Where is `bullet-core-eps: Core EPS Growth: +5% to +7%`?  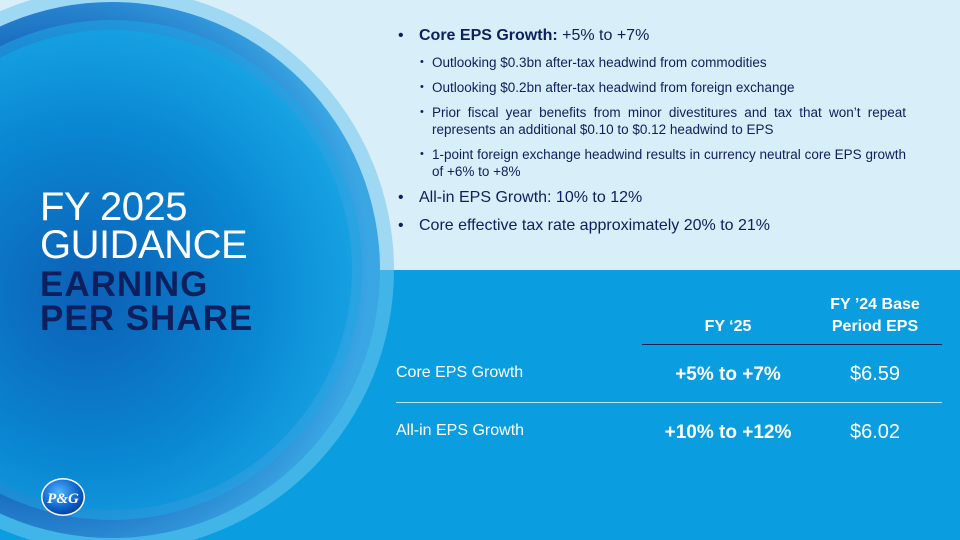
bullet-core-eps: Core EPS Growth: +5% to +7% is located at coordinates (652, 36).